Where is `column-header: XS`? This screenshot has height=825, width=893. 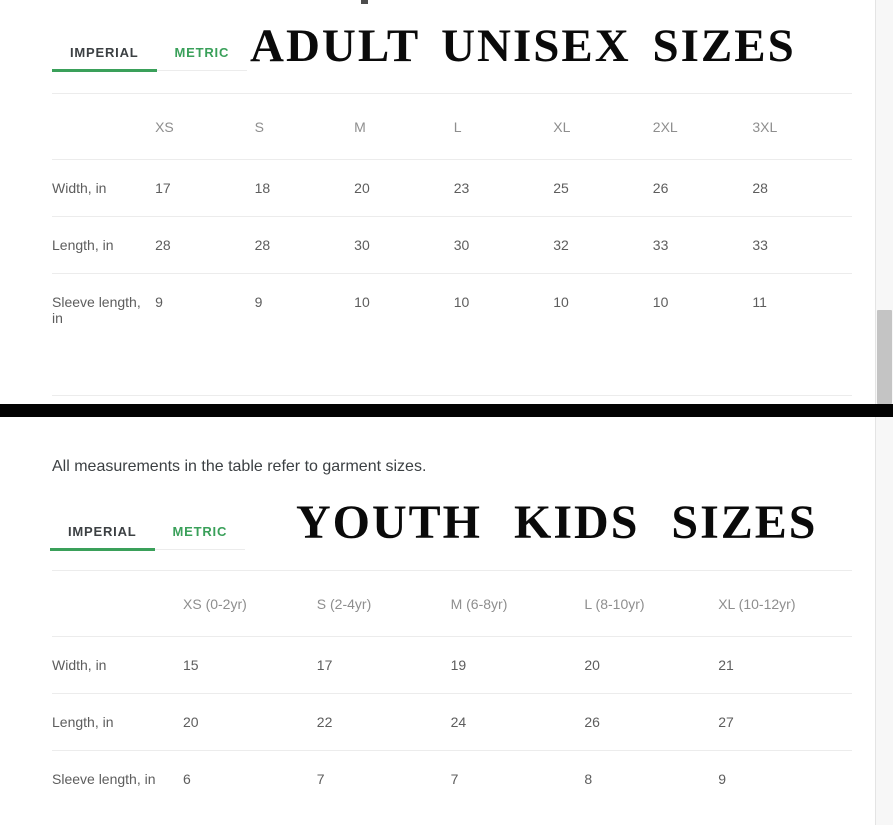 column-header: XS is located at coordinates (164, 127).